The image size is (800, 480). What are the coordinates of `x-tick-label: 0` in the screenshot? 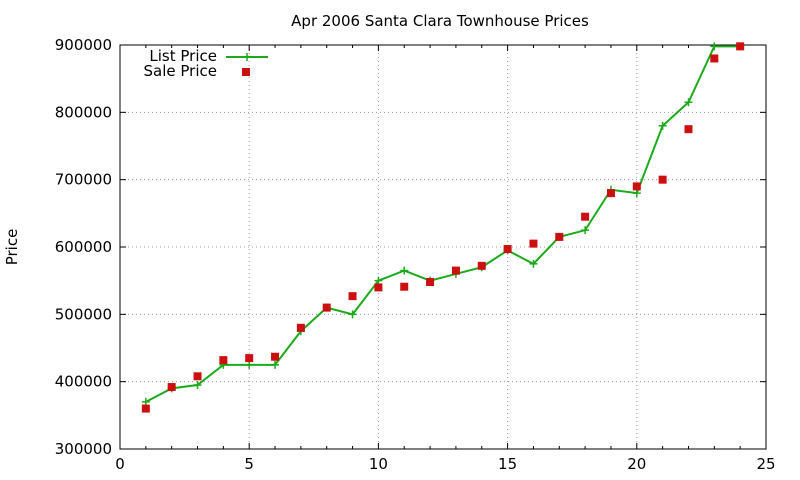 It's located at (120, 464).